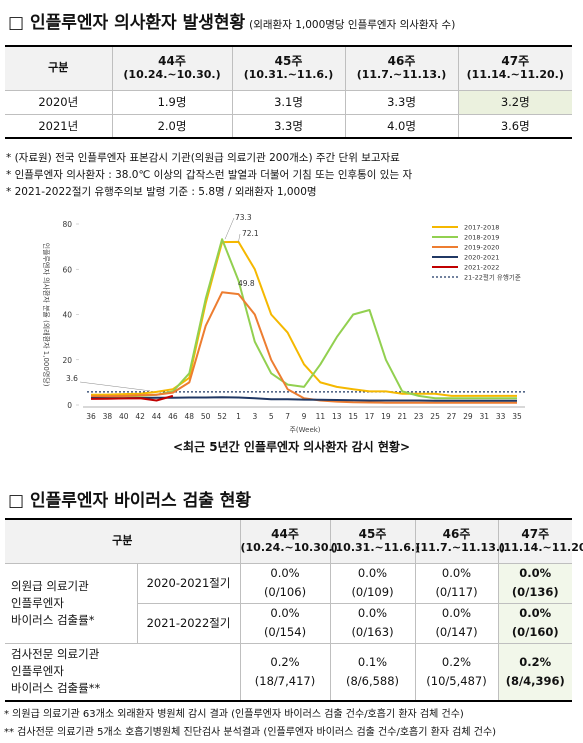  I want to click on x-tick-label: 38, so click(108, 416).